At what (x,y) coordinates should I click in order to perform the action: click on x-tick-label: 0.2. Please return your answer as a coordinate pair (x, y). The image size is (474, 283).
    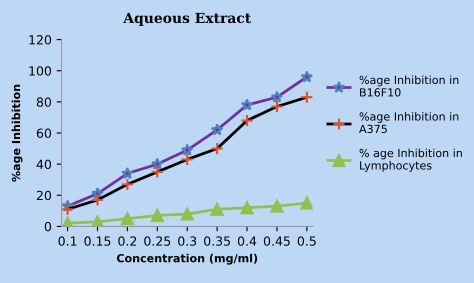
    Looking at the image, I should click on (127, 241).